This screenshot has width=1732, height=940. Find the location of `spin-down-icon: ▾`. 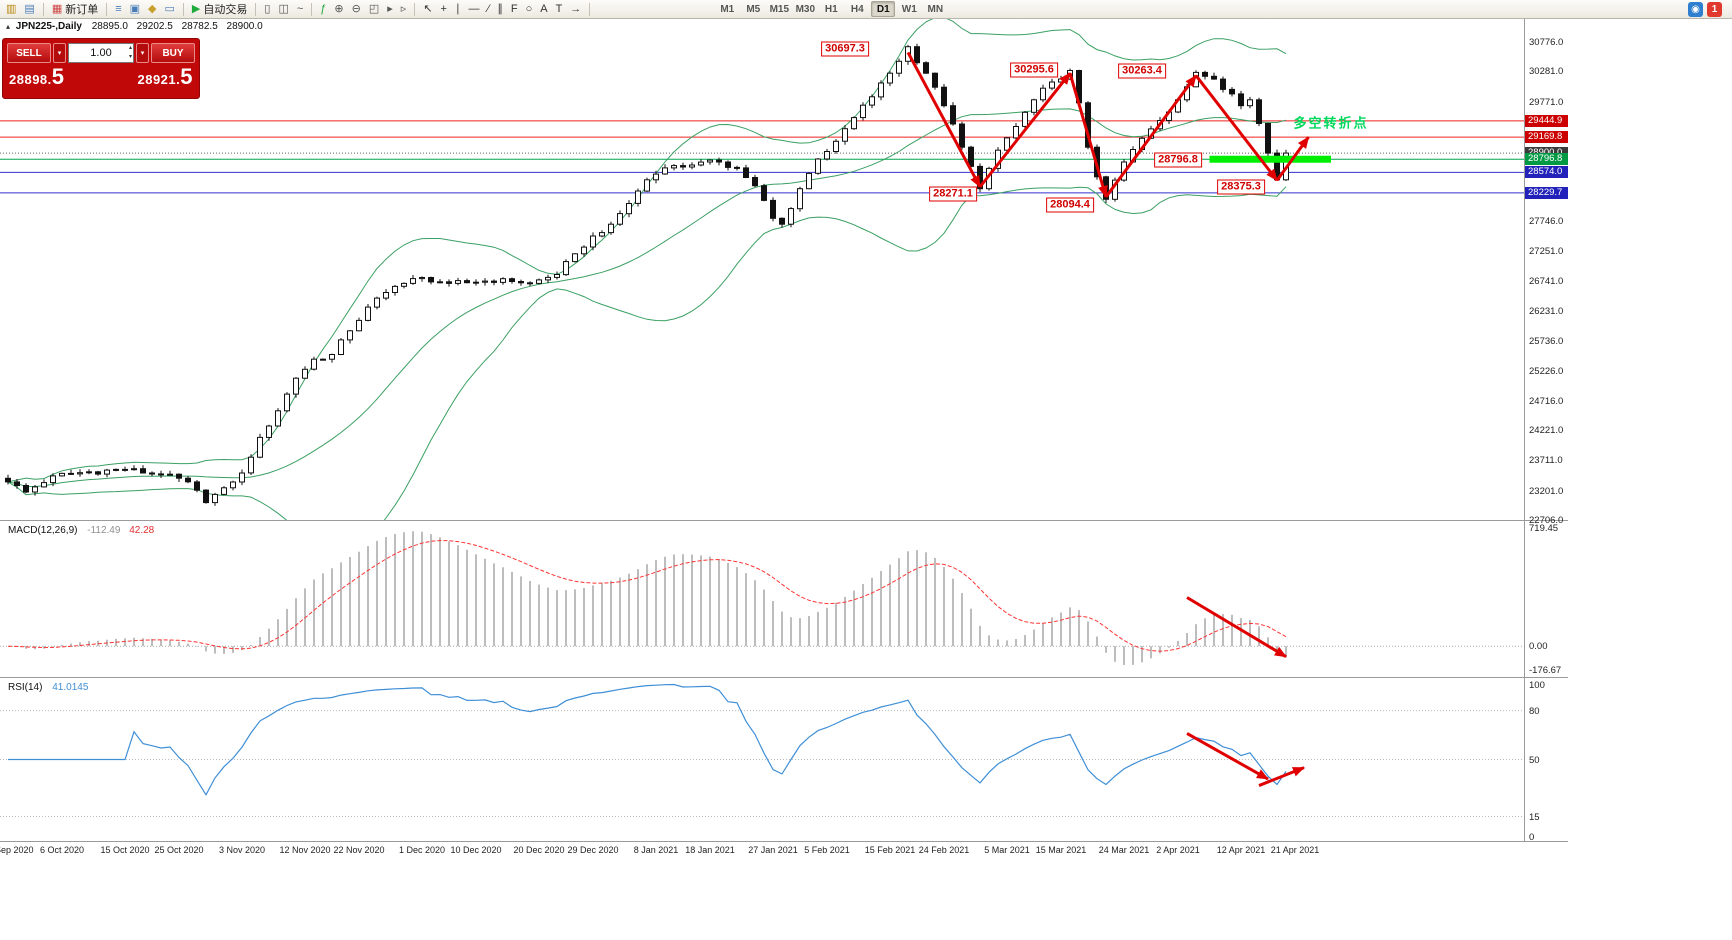

spin-down-icon: ▾ is located at coordinates (130, 57).